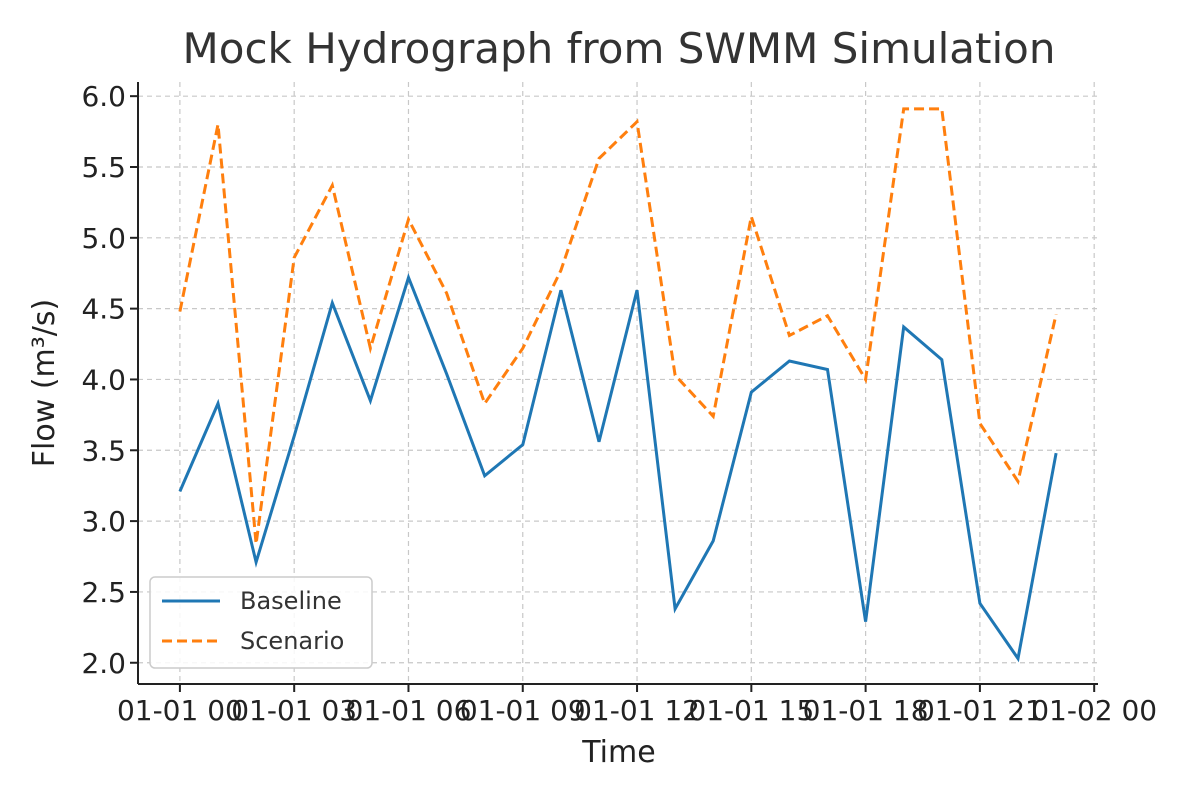 The image size is (1200, 800). I want to click on legend-label-scenario: Scenario, so click(292, 641).